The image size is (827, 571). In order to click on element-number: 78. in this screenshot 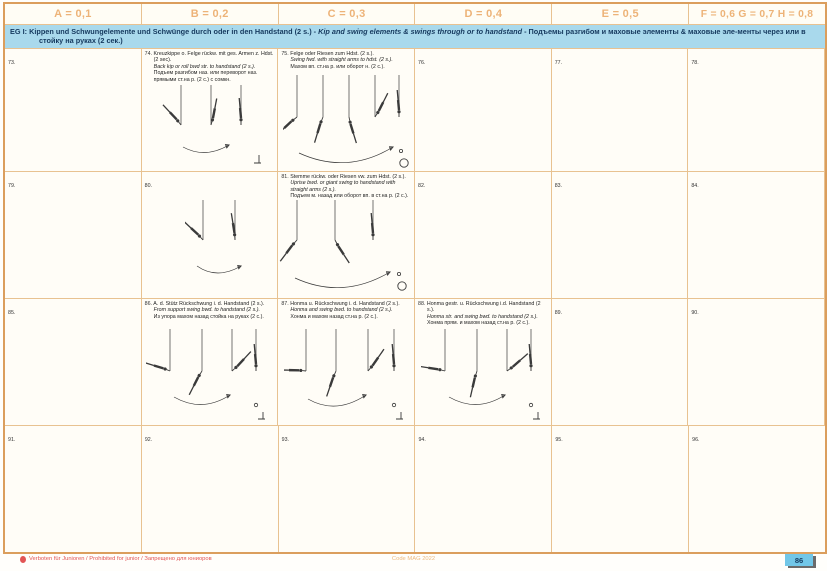, I will do `click(695, 63)`.